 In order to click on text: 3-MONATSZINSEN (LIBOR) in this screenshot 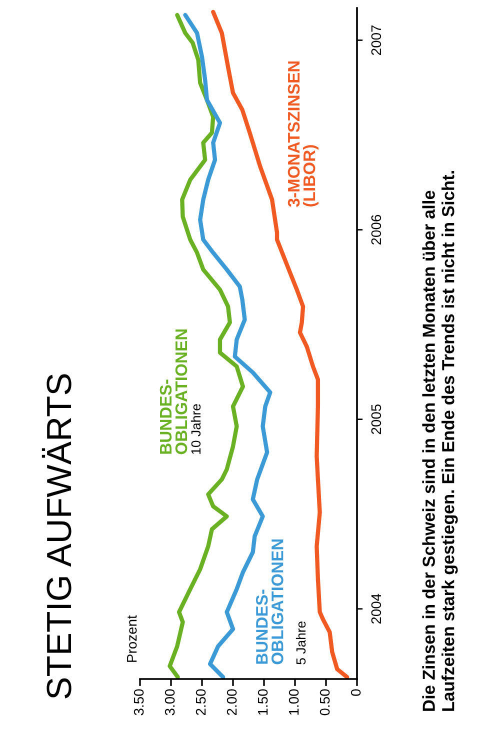, I will do `click(303, 134)`.